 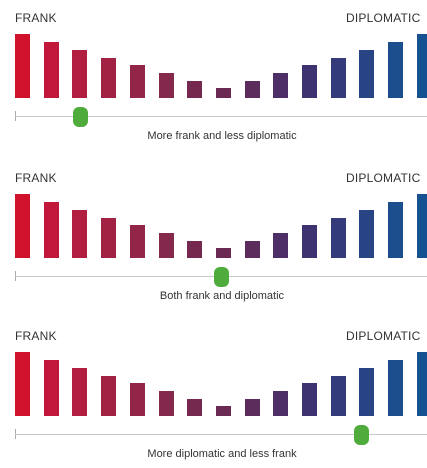 I want to click on slider-caption: More frank and less diplomatic, so click(x=222, y=136).